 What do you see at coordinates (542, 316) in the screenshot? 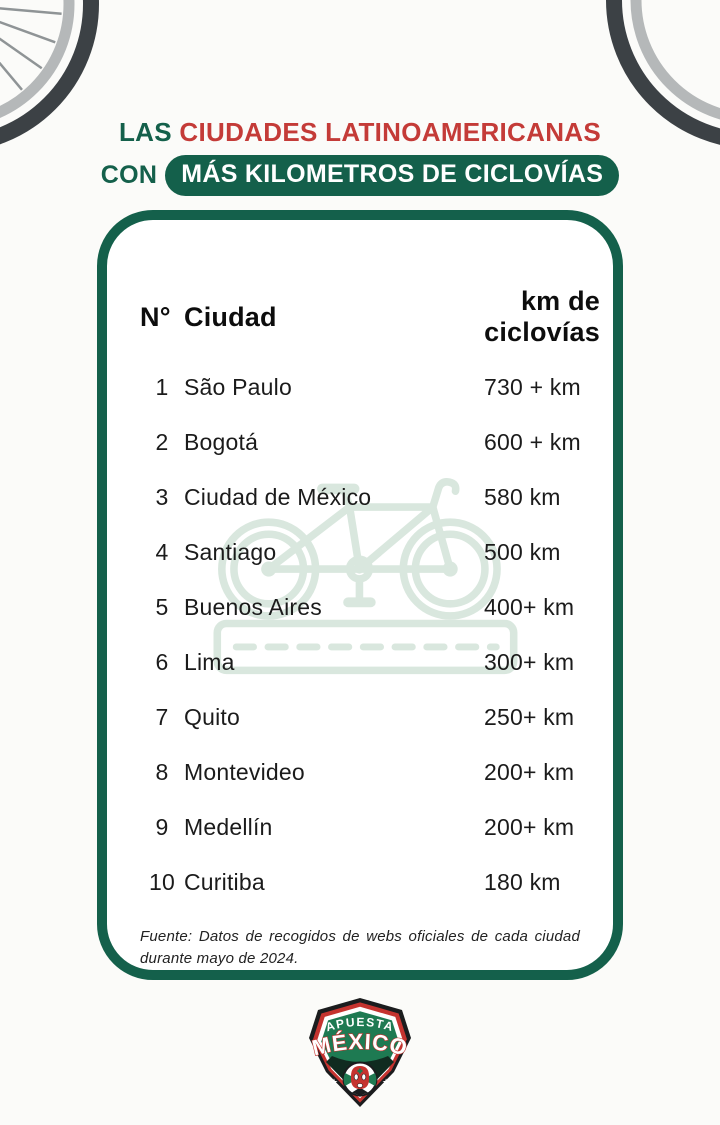
I see `column-header-km: km de ciclovías` at bounding box center [542, 316].